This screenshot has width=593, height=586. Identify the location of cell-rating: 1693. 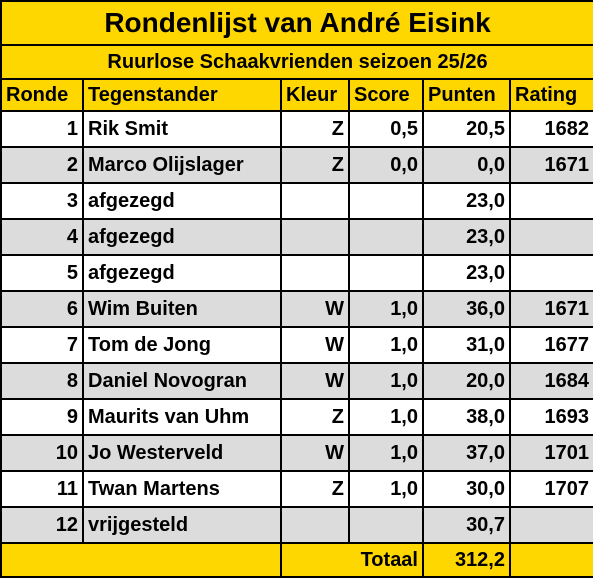
(551, 417).